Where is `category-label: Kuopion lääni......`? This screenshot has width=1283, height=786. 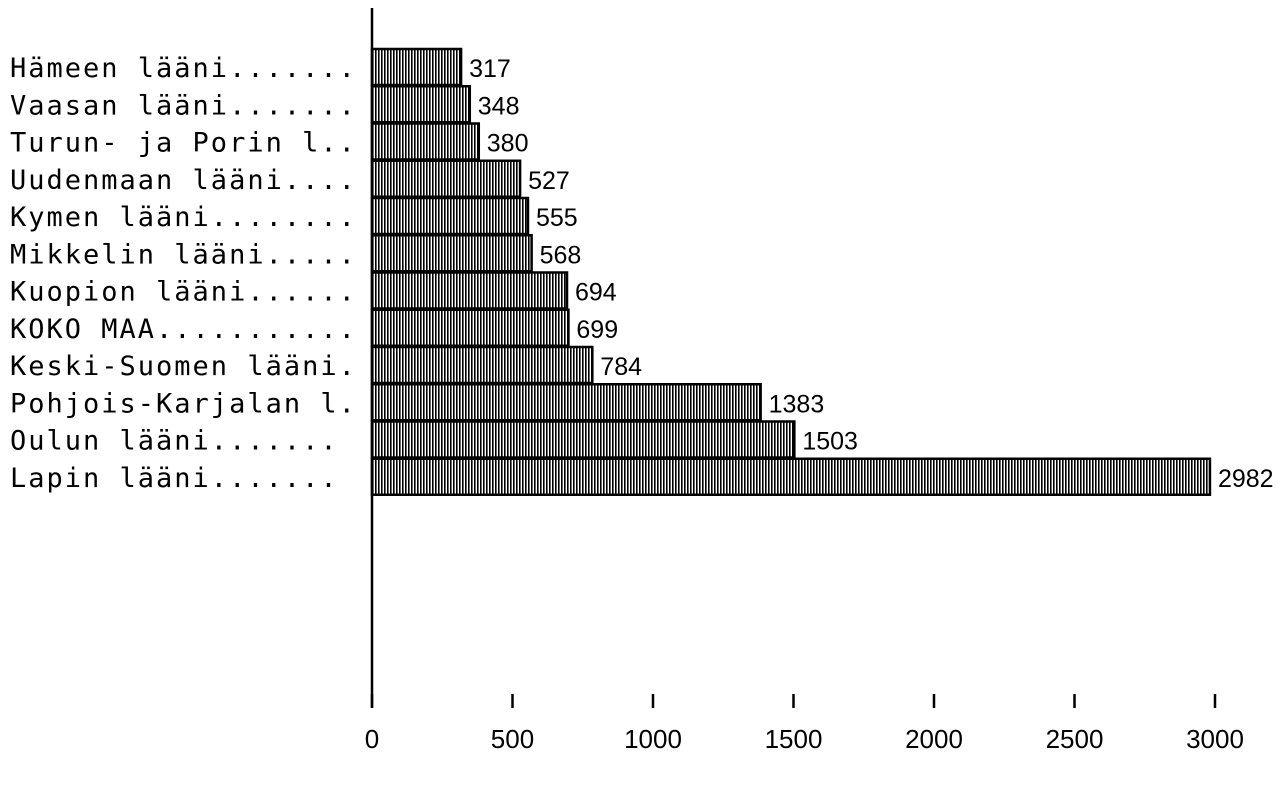
category-label: Kuopion lääni...... is located at coordinates (183, 292).